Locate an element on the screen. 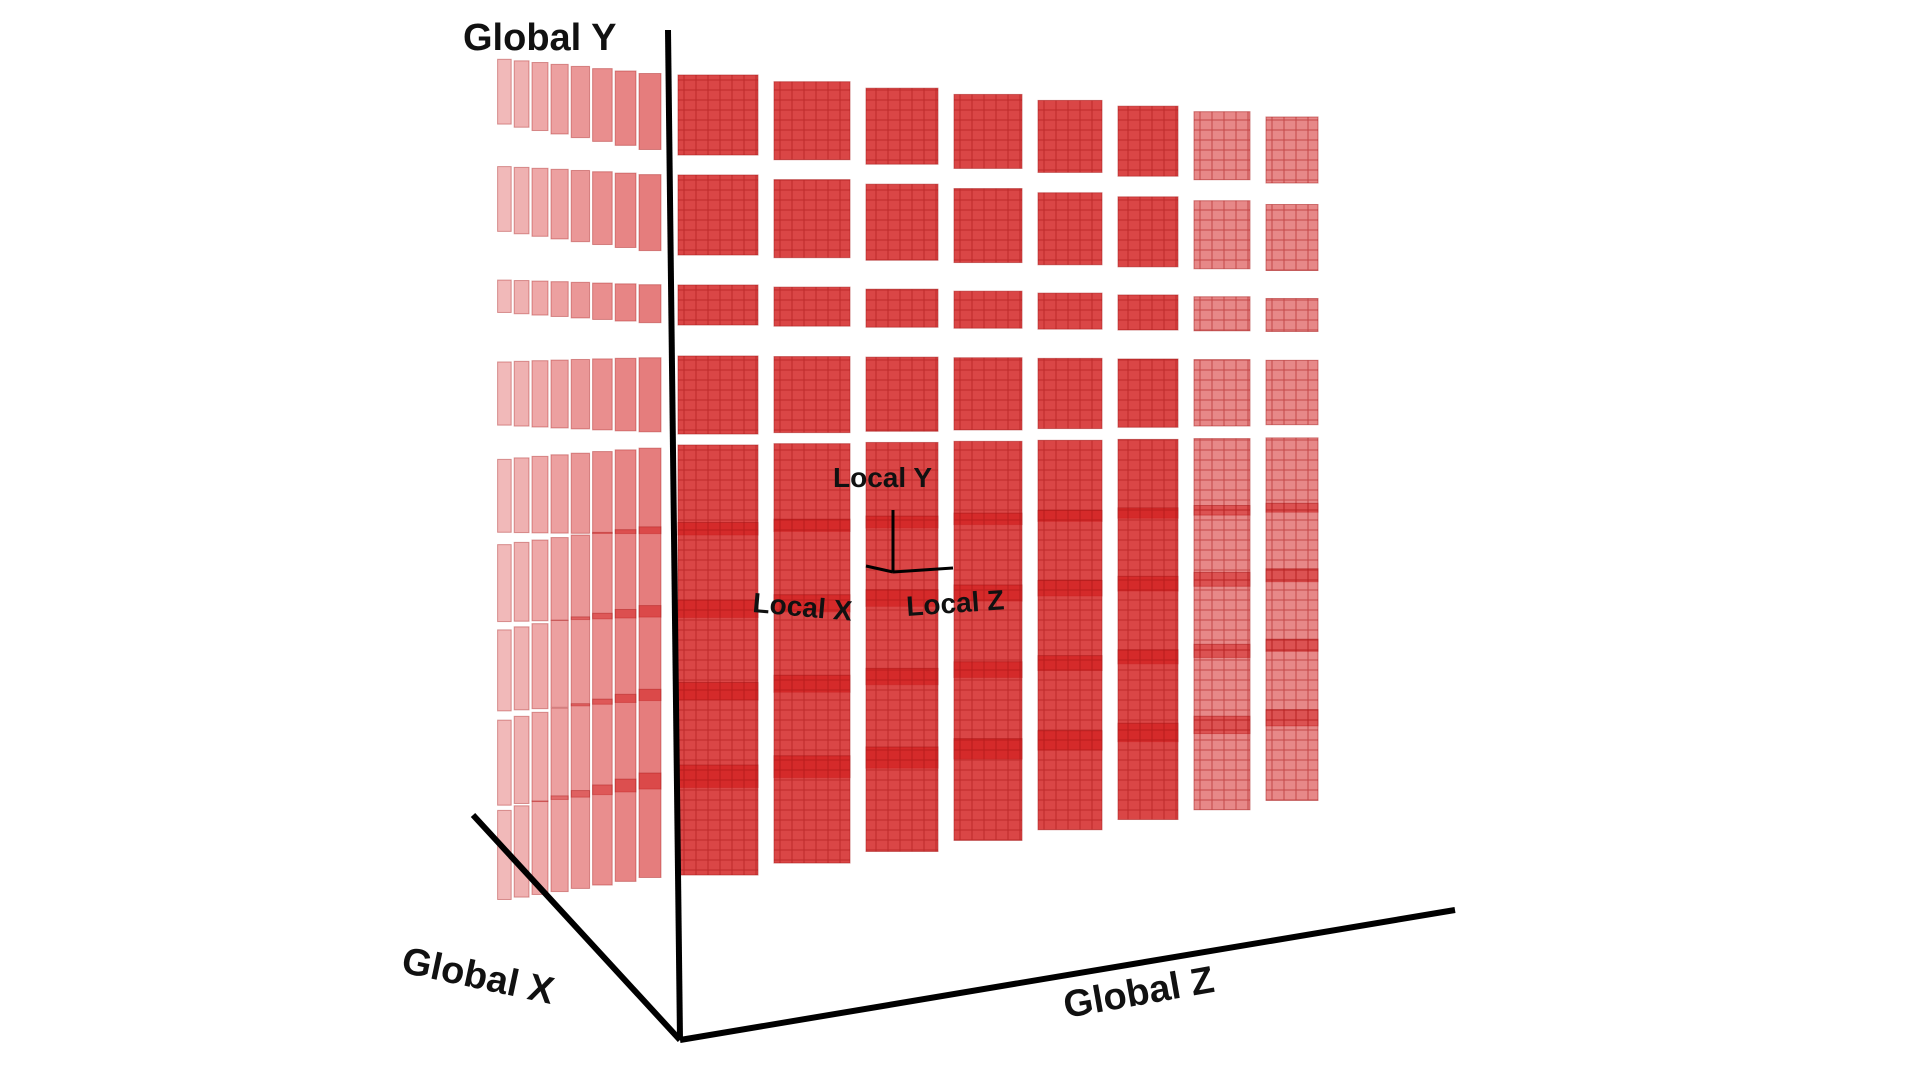 This screenshot has height=1080, width=1920. local-x-axis is located at coordinates (879, 569).